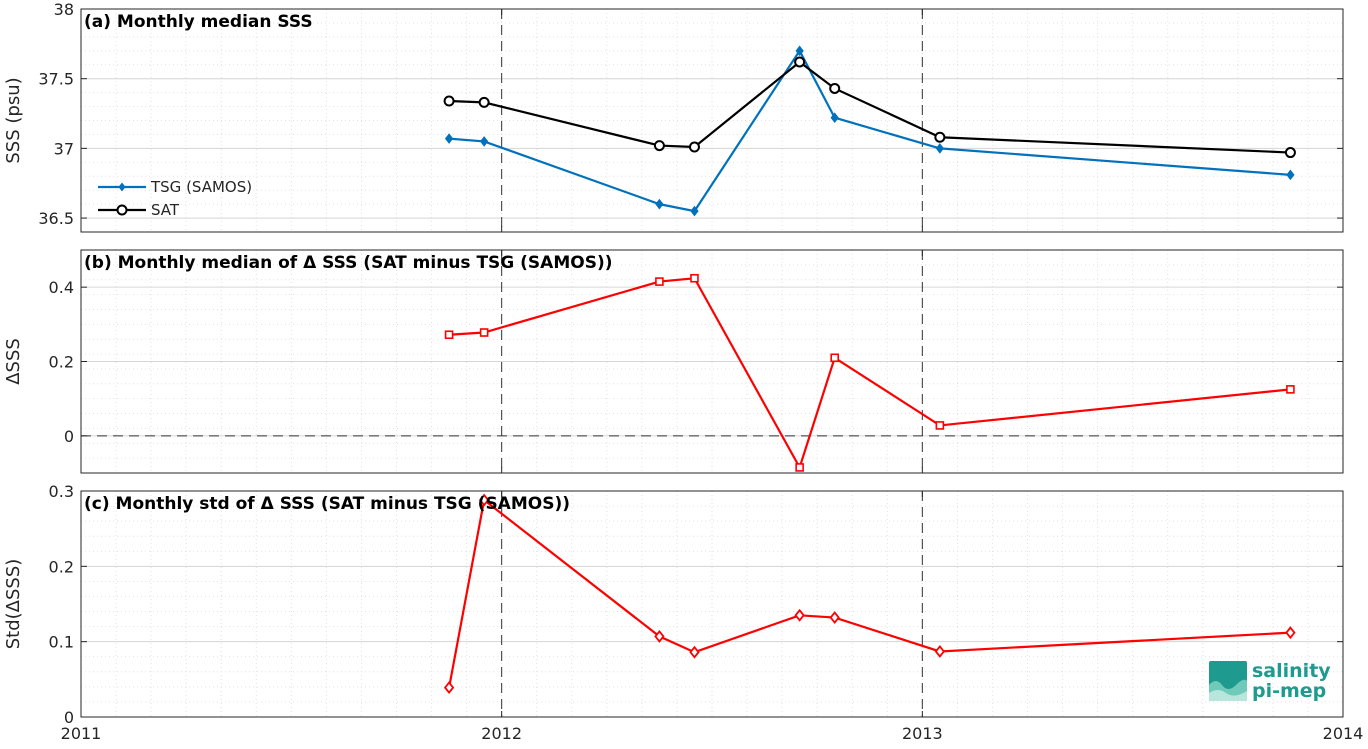 This screenshot has height=749, width=1368. I want to click on x-tick-label: 2011, so click(81, 733).